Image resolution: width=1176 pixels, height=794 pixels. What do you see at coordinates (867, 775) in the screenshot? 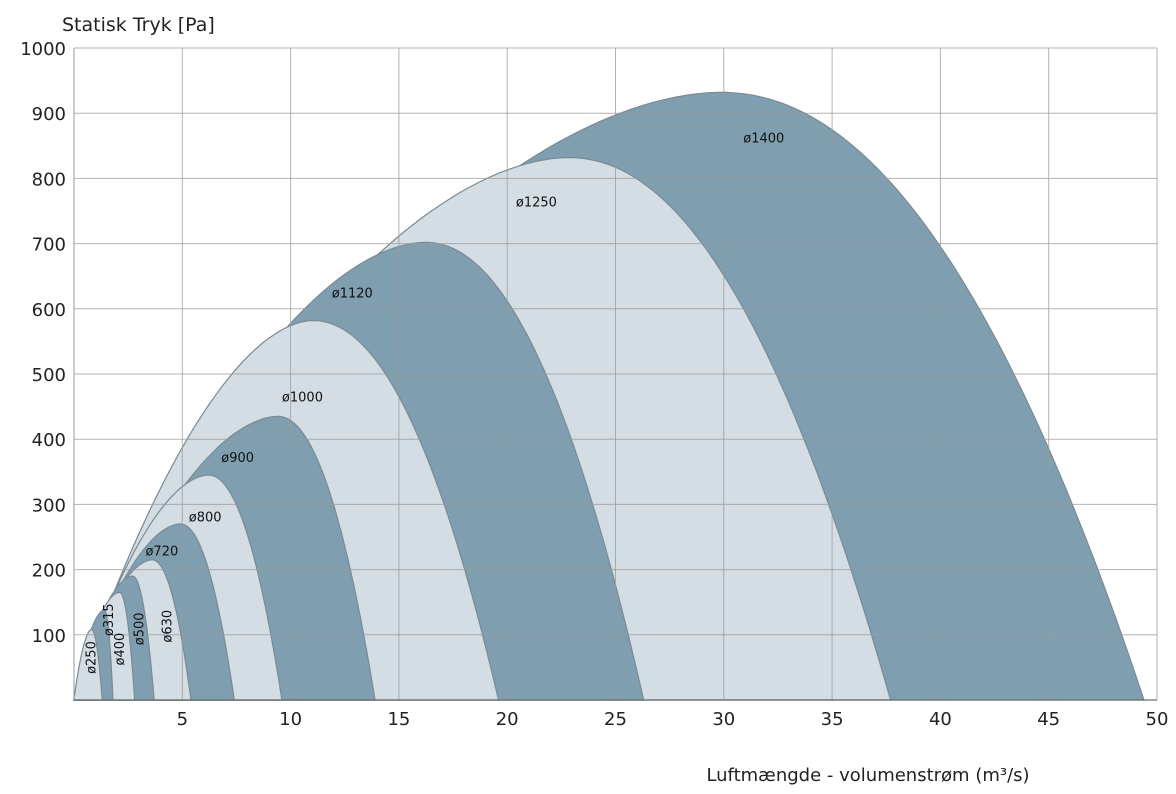
I see `x-axis-label: Luftmængde - volumenstrøm (m³/s)` at bounding box center [867, 775].